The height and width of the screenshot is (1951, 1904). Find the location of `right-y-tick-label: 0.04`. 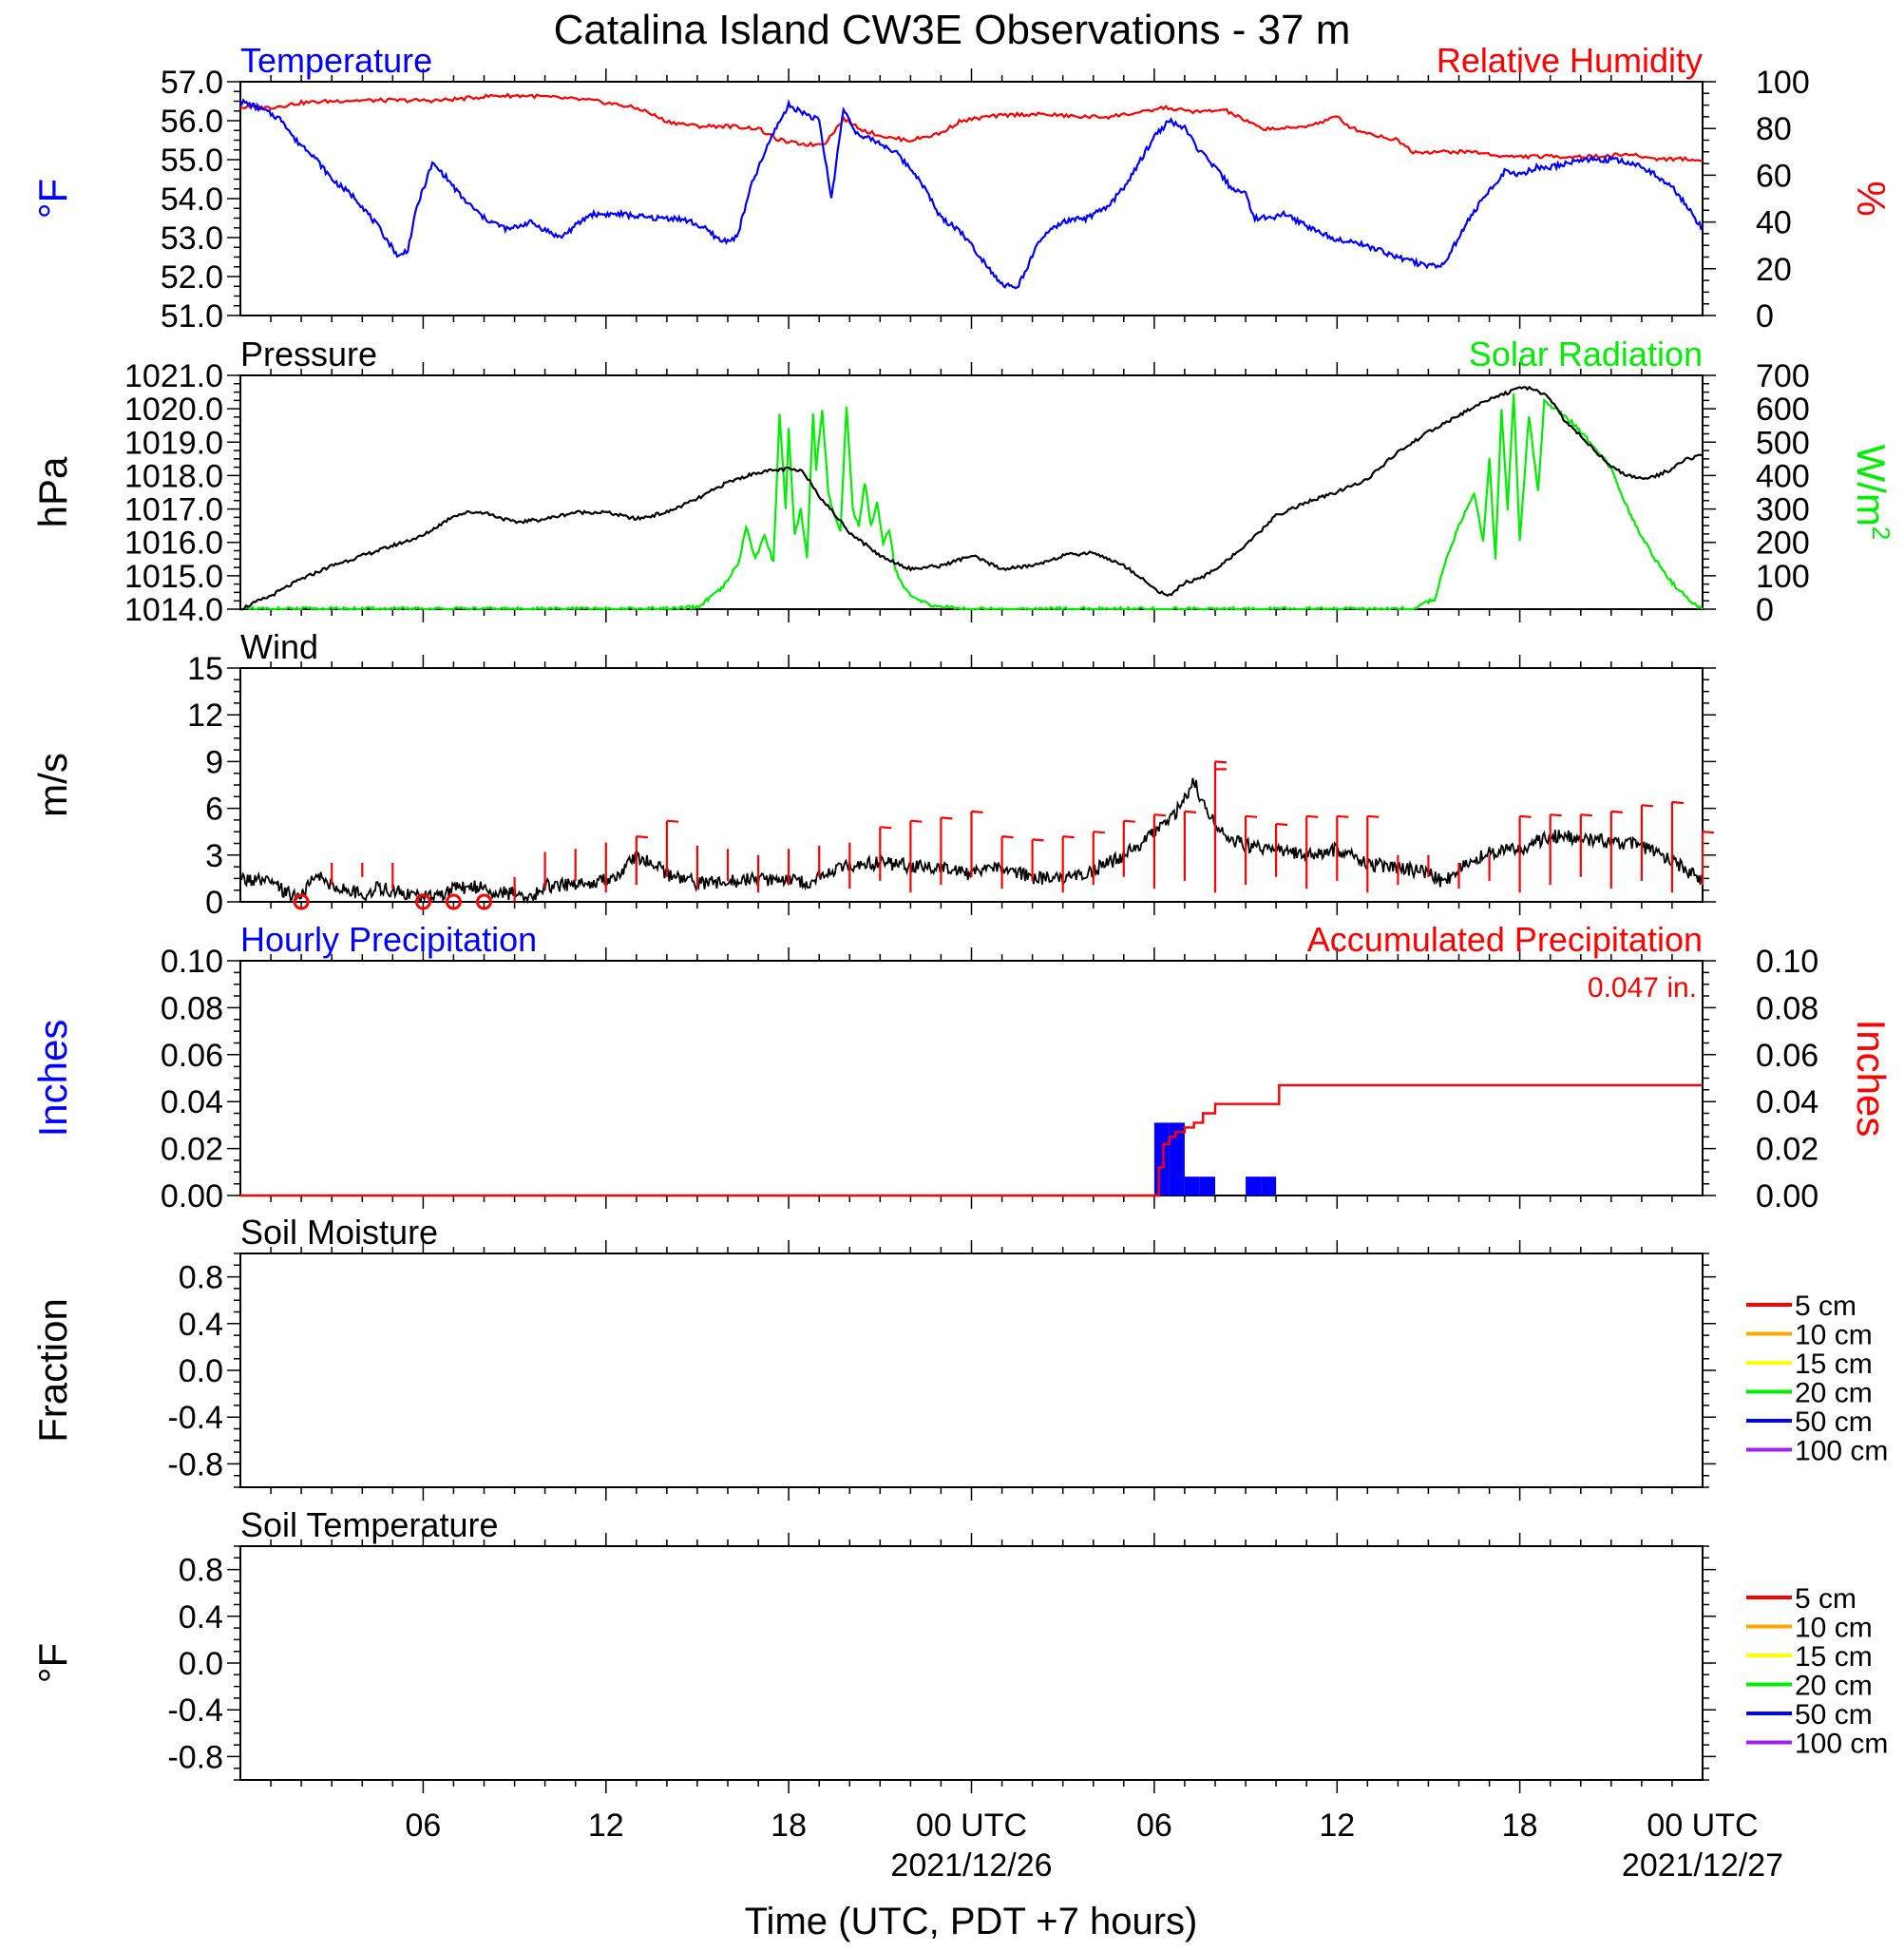

right-y-tick-label: 0.04 is located at coordinates (1787, 1102).